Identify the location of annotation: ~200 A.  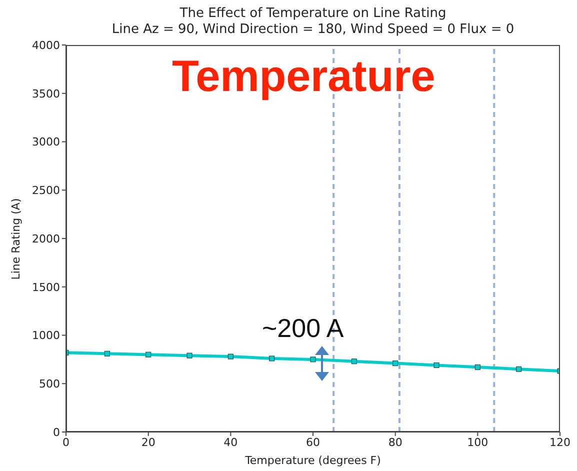
(303, 328).